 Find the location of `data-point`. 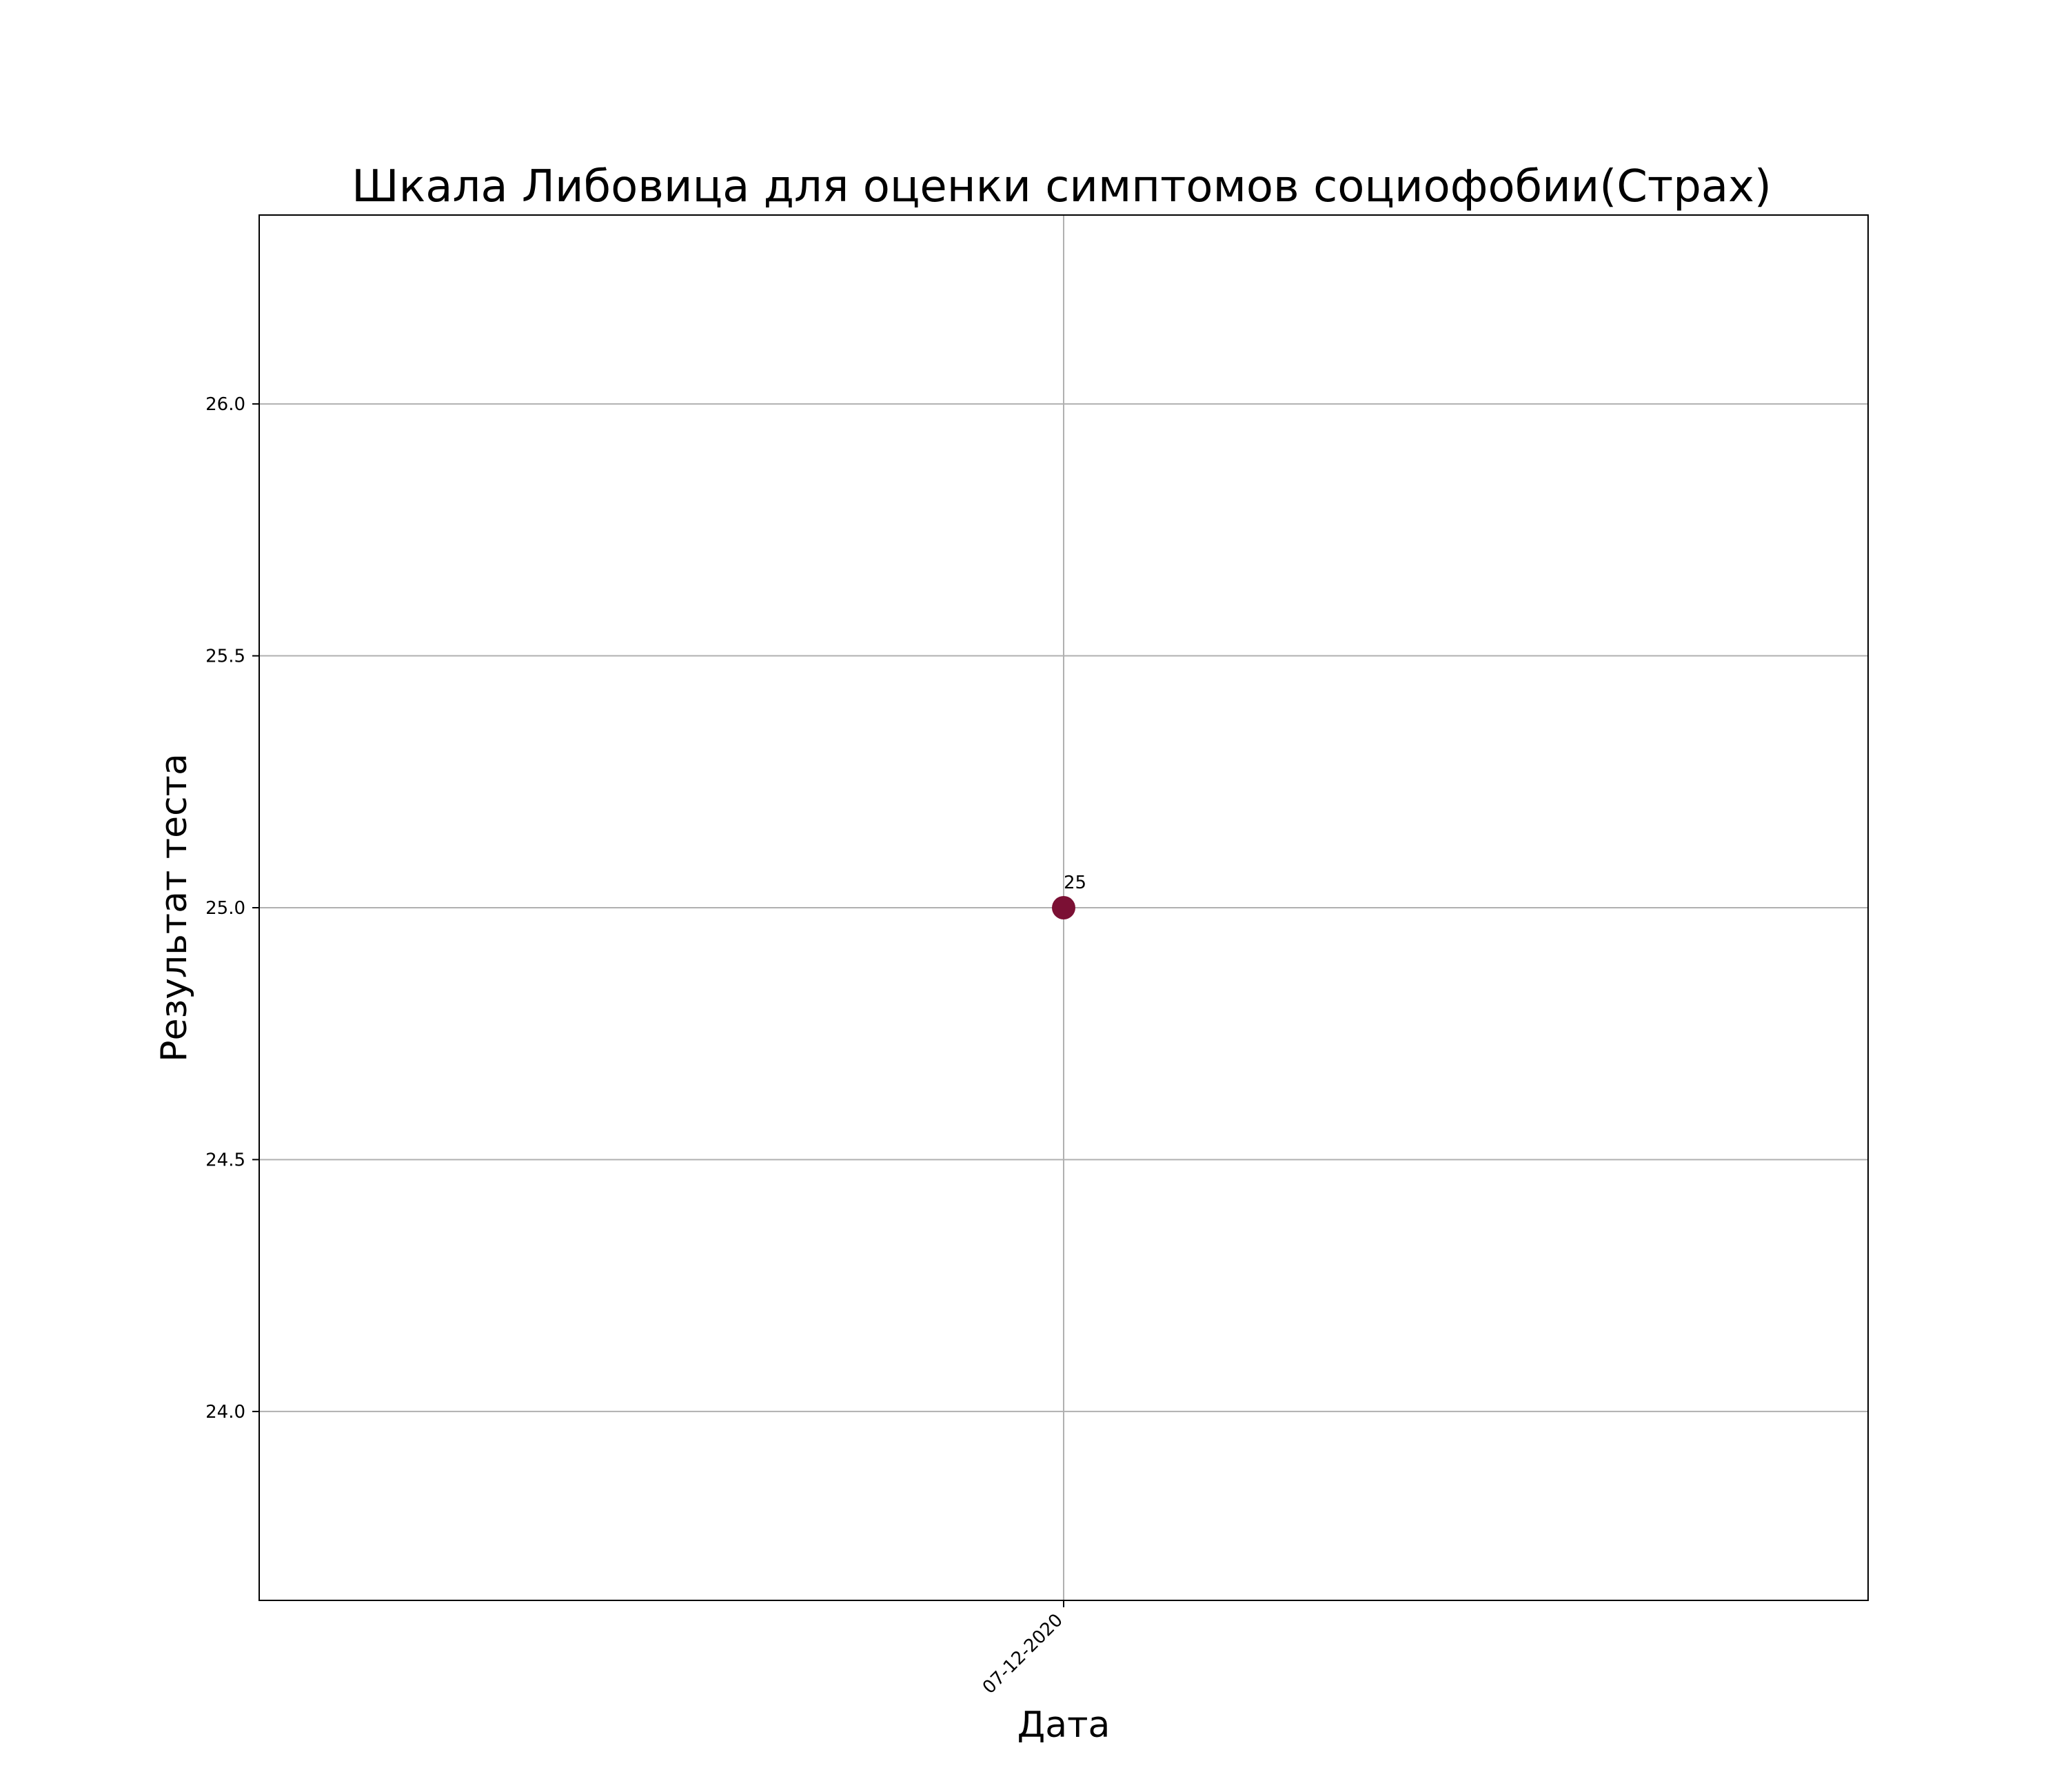

data-point is located at coordinates (1063, 907).